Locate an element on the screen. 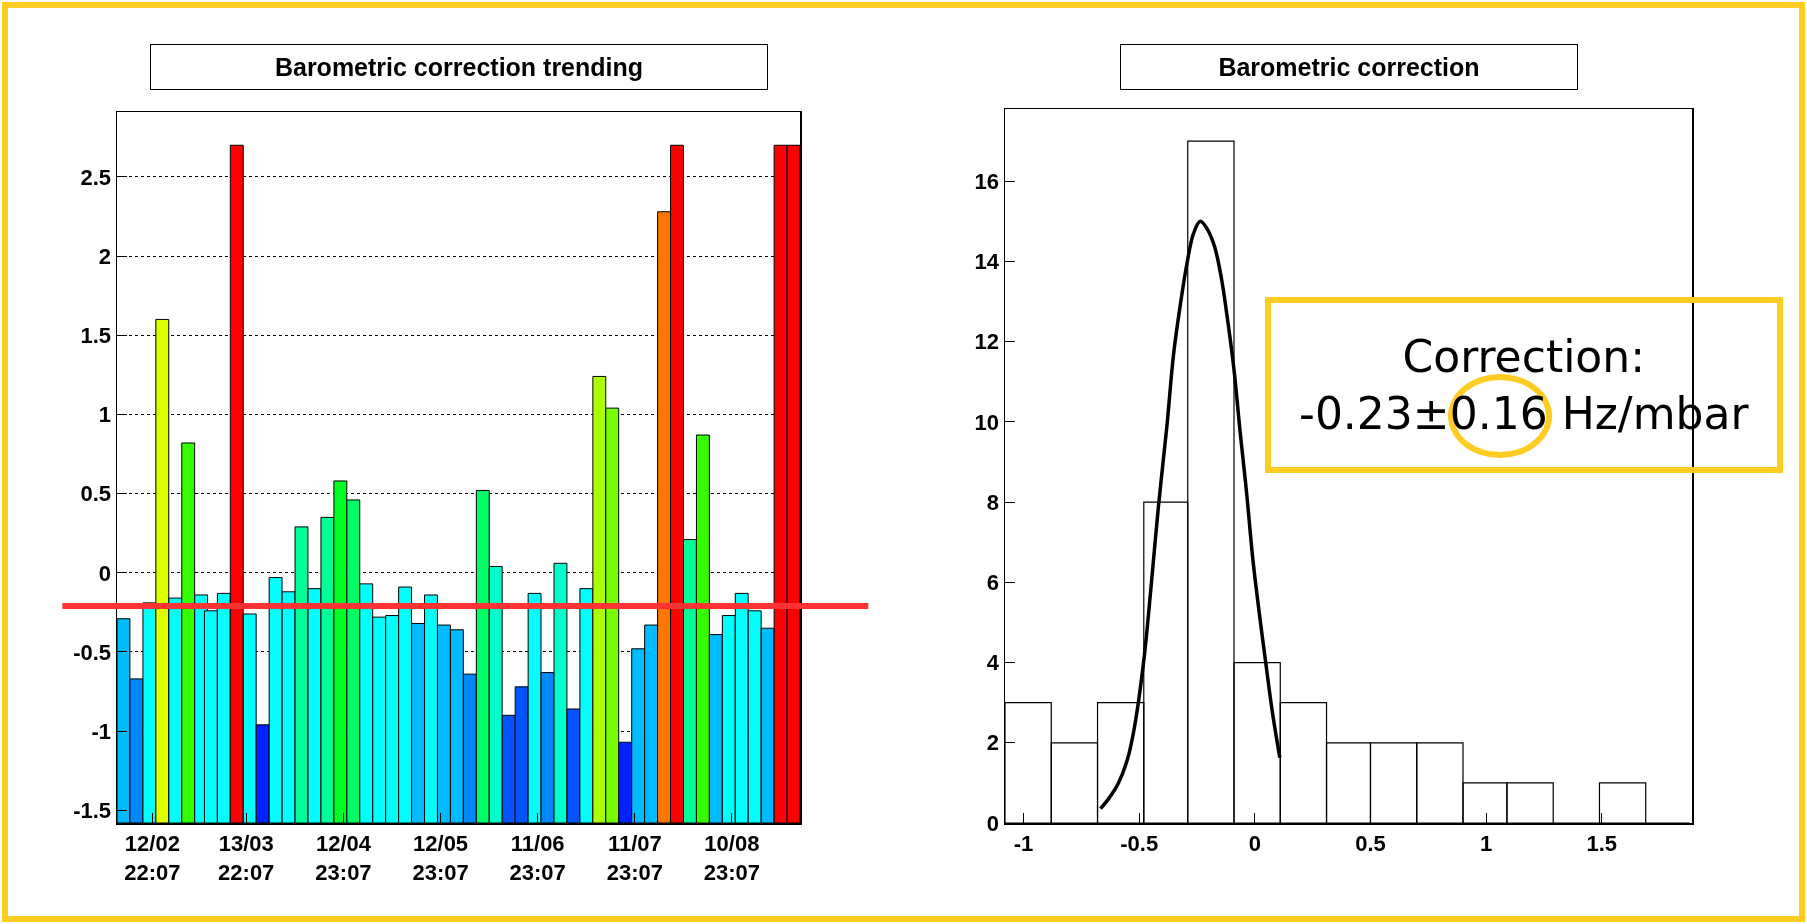  x-tick-label: 12/04 23:07 is located at coordinates (343, 857).